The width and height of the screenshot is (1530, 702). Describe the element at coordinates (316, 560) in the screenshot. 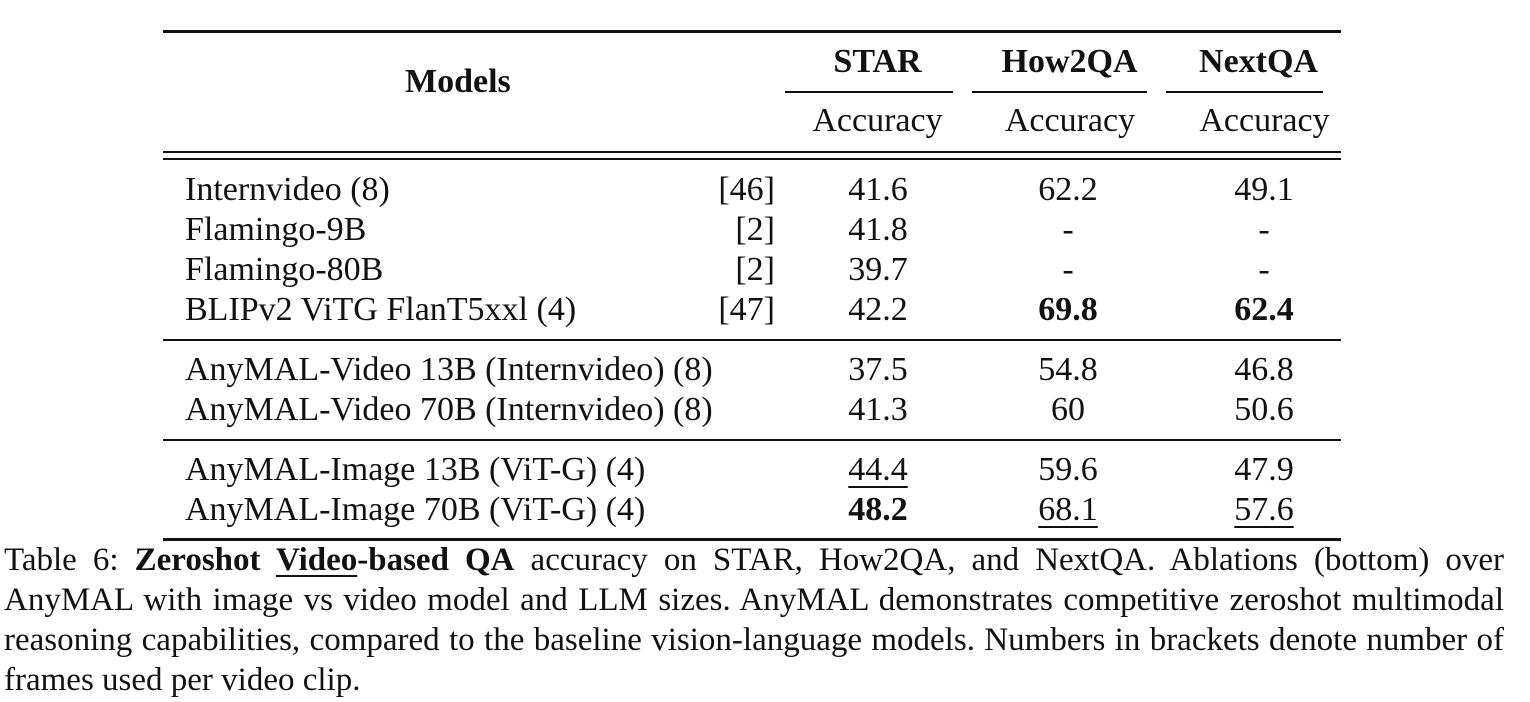

I see `caption-title-part-2: Video` at that location.